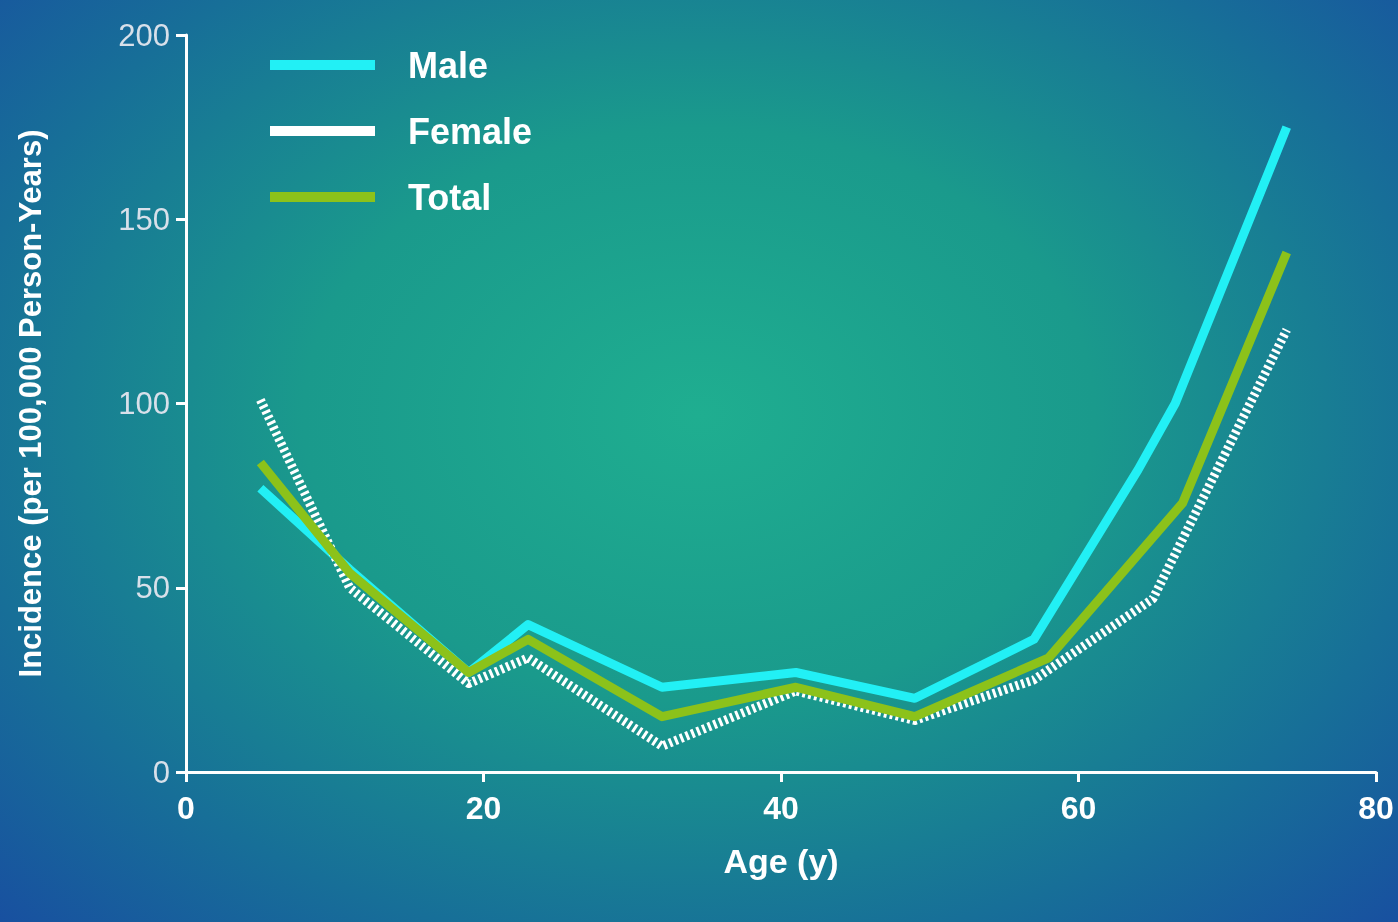  I want to click on y-tick-label: 150, so click(144, 219).